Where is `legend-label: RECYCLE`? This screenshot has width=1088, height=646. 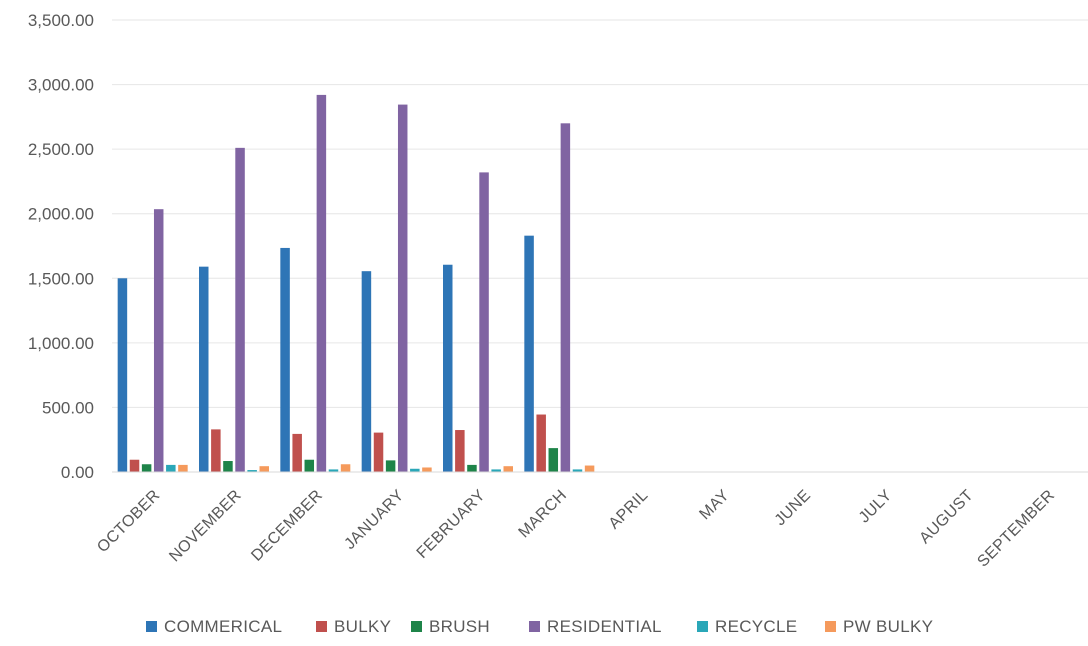
legend-label: RECYCLE is located at coordinates (756, 626).